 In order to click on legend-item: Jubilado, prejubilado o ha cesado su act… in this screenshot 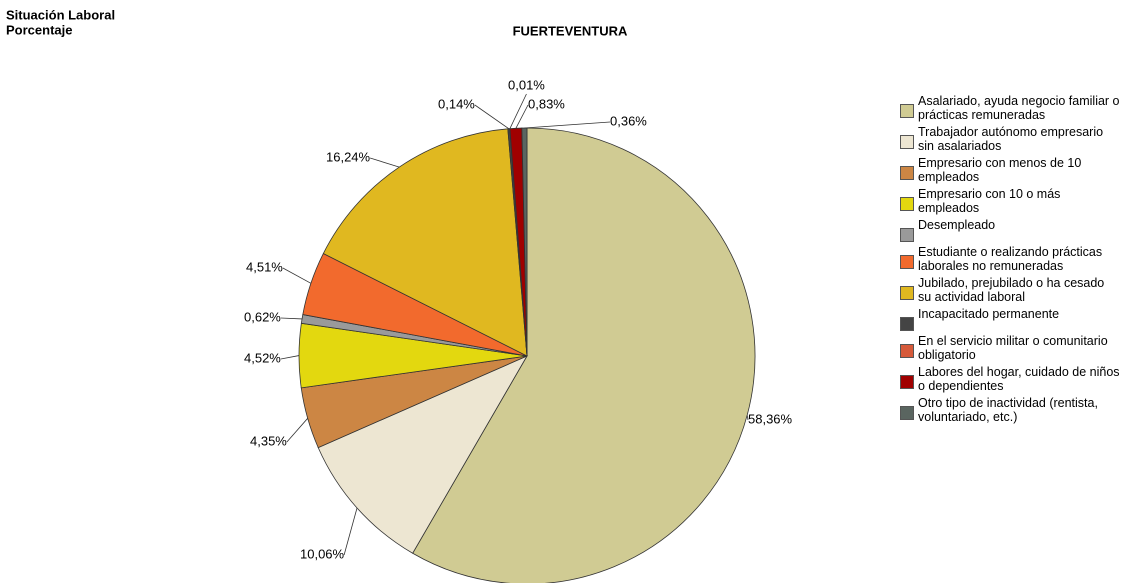, I will do `click(1010, 290)`.